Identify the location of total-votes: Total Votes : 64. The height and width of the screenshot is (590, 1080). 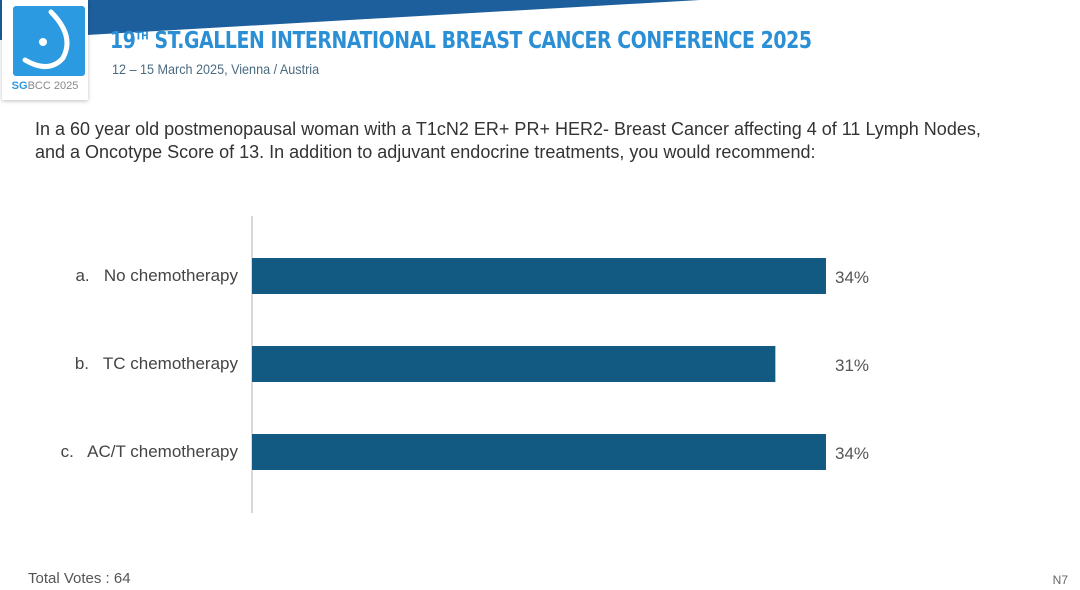
(79, 578).